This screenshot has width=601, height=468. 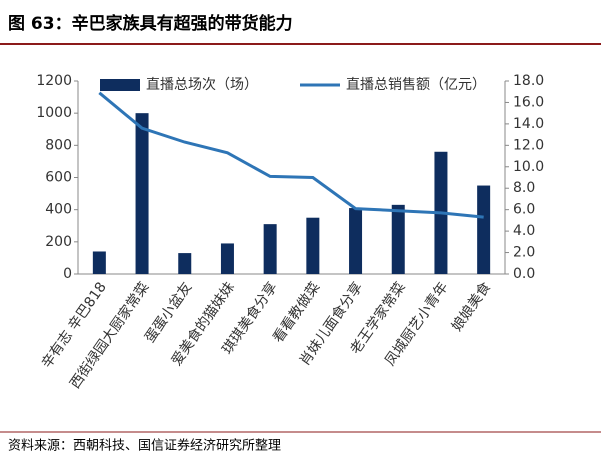 What do you see at coordinates (528, 124) in the screenshot?
I see `y2-tick-label: 14.0` at bounding box center [528, 124].